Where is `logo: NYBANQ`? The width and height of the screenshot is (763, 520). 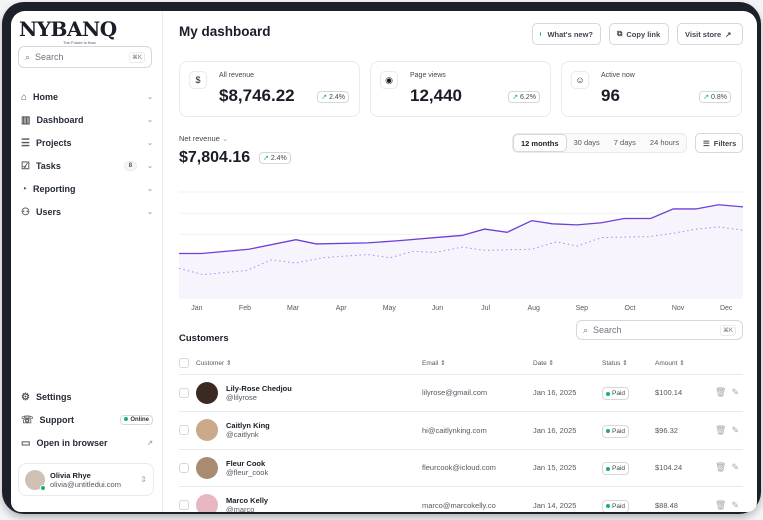
logo: NYBANQ is located at coordinates (68, 29).